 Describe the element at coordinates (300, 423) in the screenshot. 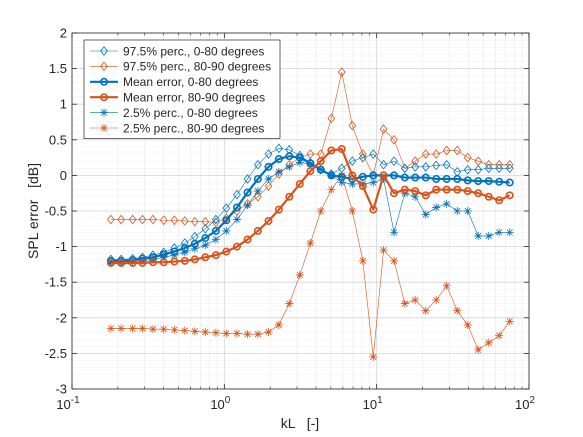

I see `x-axis-label: kL [-]` at that location.